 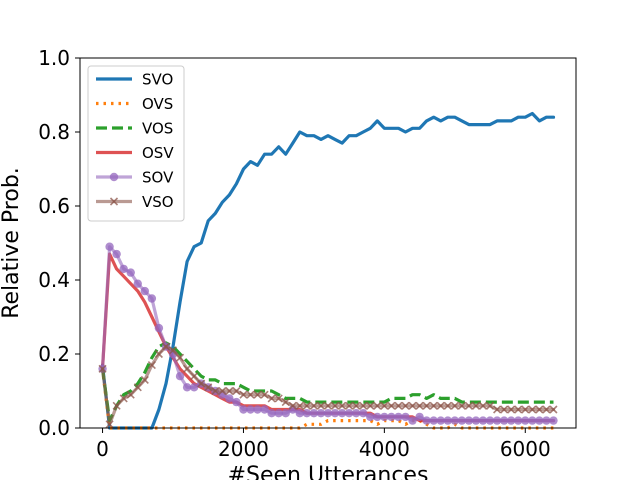 I want to click on legend-item-vos: VOS, so click(x=134, y=129).